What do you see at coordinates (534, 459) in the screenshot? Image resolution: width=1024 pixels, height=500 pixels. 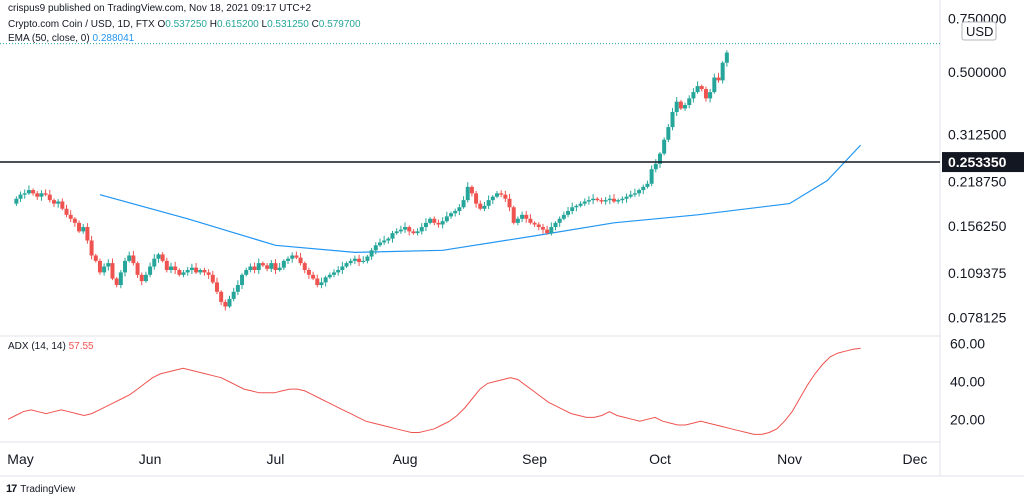 I see `time-tick-label: Sep` at bounding box center [534, 459].